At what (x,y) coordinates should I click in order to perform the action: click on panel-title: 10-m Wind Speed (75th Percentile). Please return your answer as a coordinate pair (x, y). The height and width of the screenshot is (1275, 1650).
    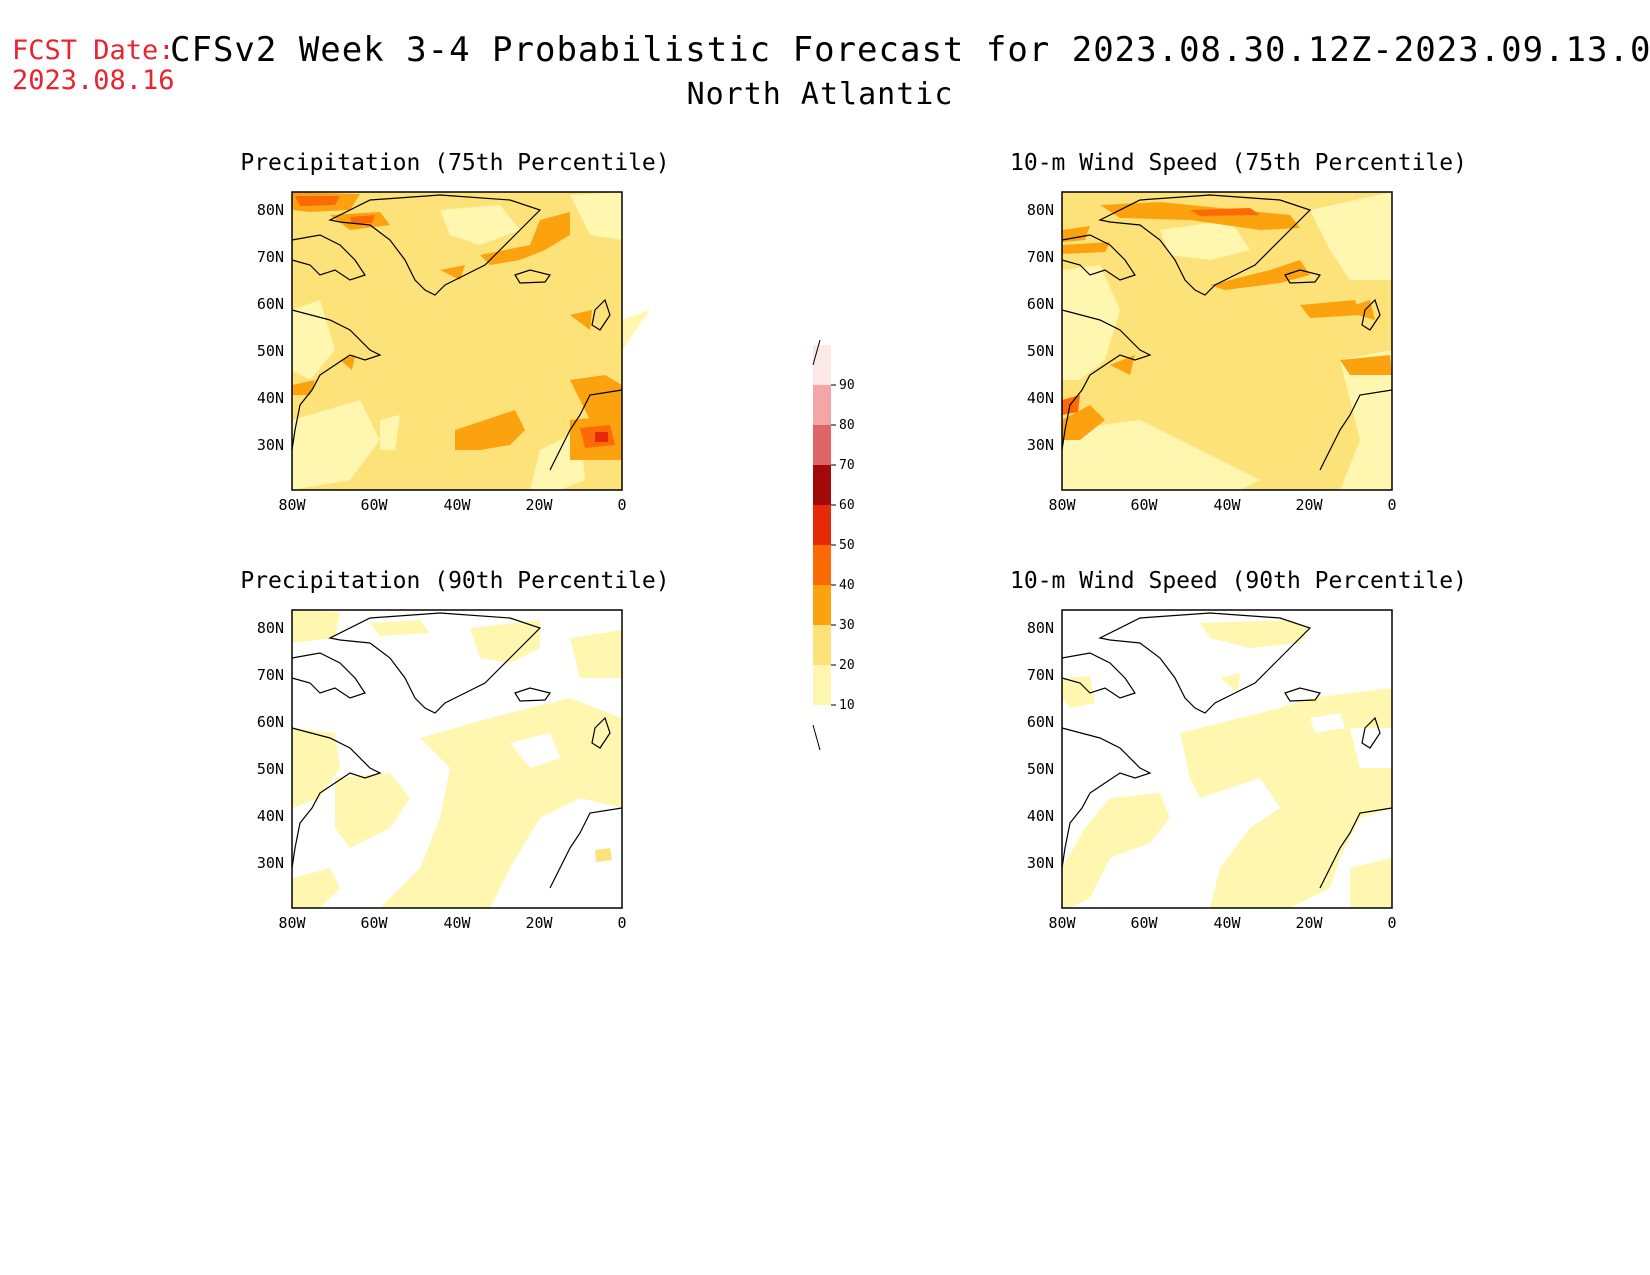
    Looking at the image, I should click on (1238, 163).